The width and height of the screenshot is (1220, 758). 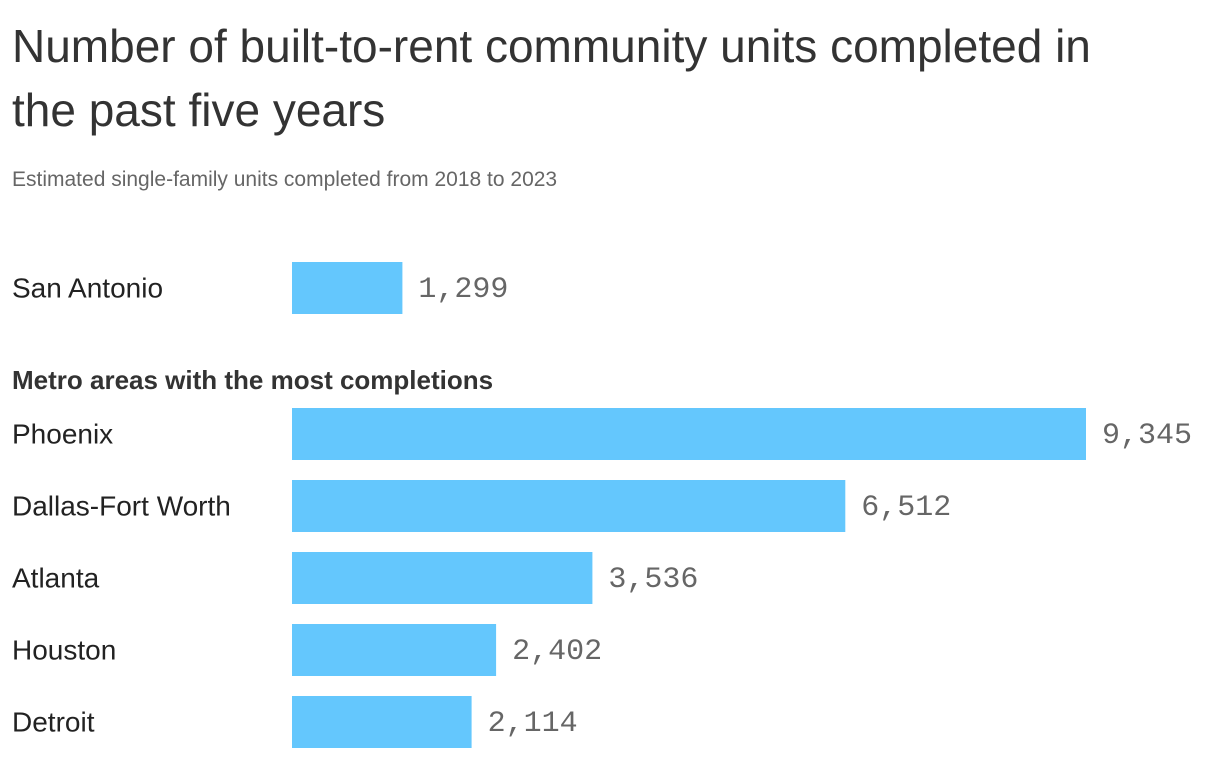 What do you see at coordinates (689, 434) in the screenshot?
I see `metro-phoenix-bar` at bounding box center [689, 434].